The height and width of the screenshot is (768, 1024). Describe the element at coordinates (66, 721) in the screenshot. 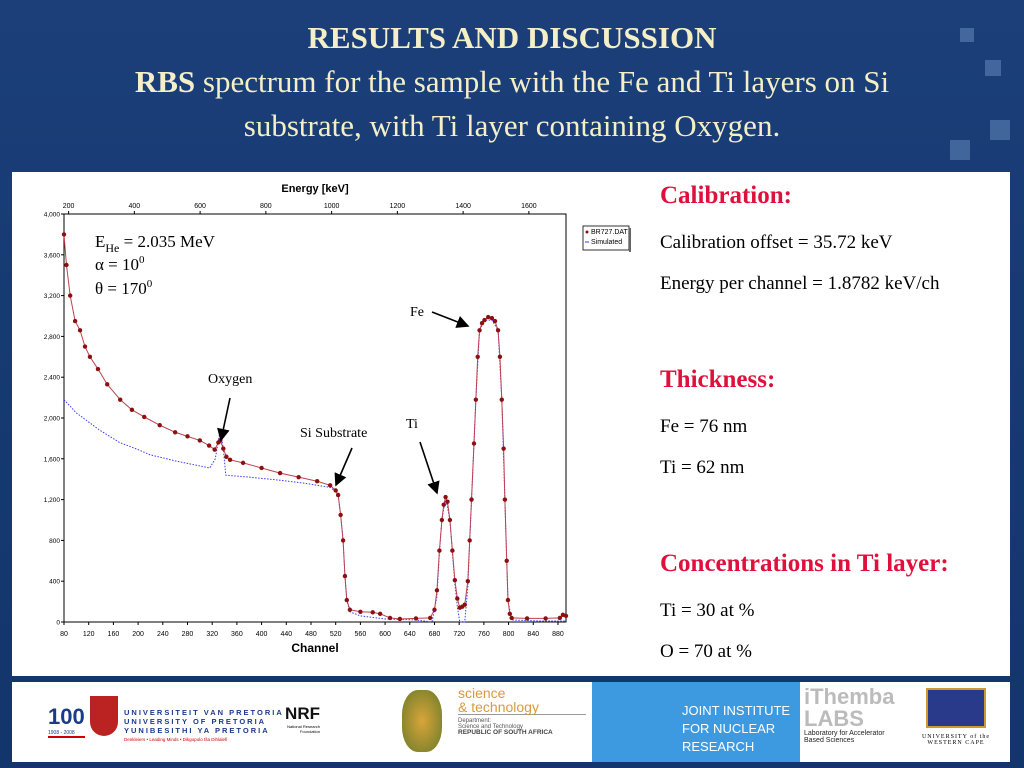

I see `up-logo: 100 1908 - 2008` at that location.